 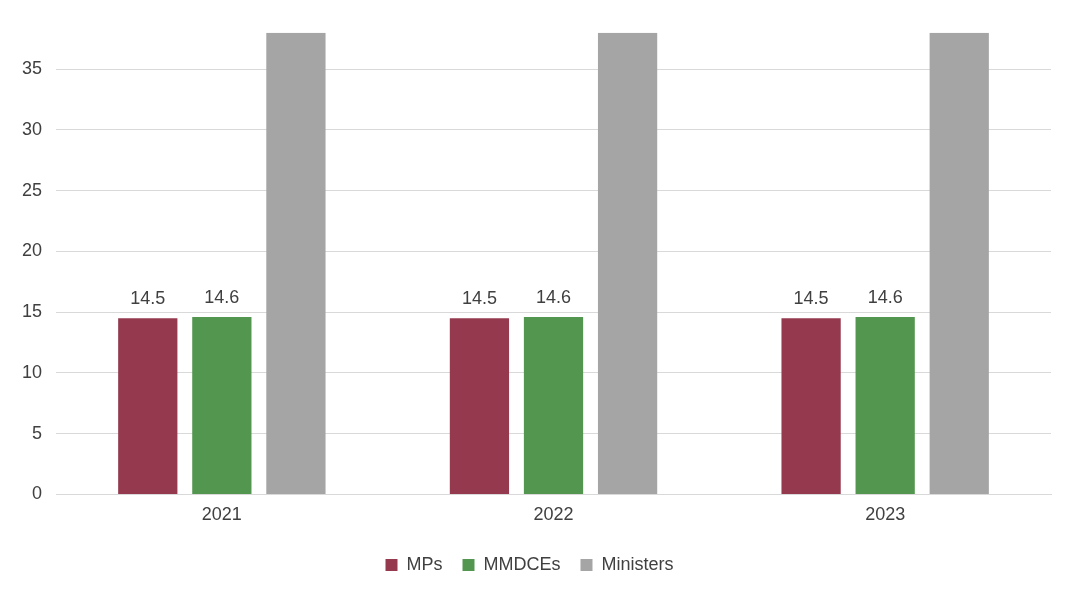 I want to click on y-tick-label: 25, so click(x=32, y=189).